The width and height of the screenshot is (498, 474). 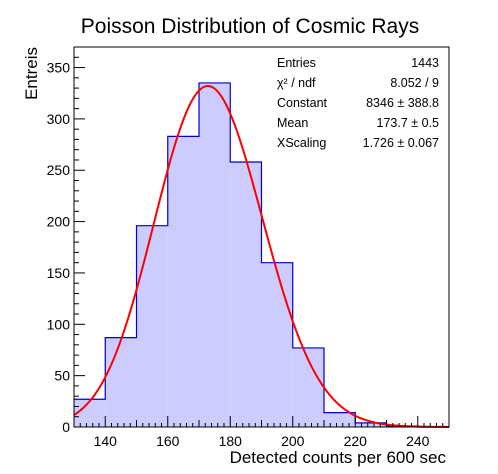 What do you see at coordinates (59, 119) in the screenshot?
I see `y-tick-label: 300` at bounding box center [59, 119].